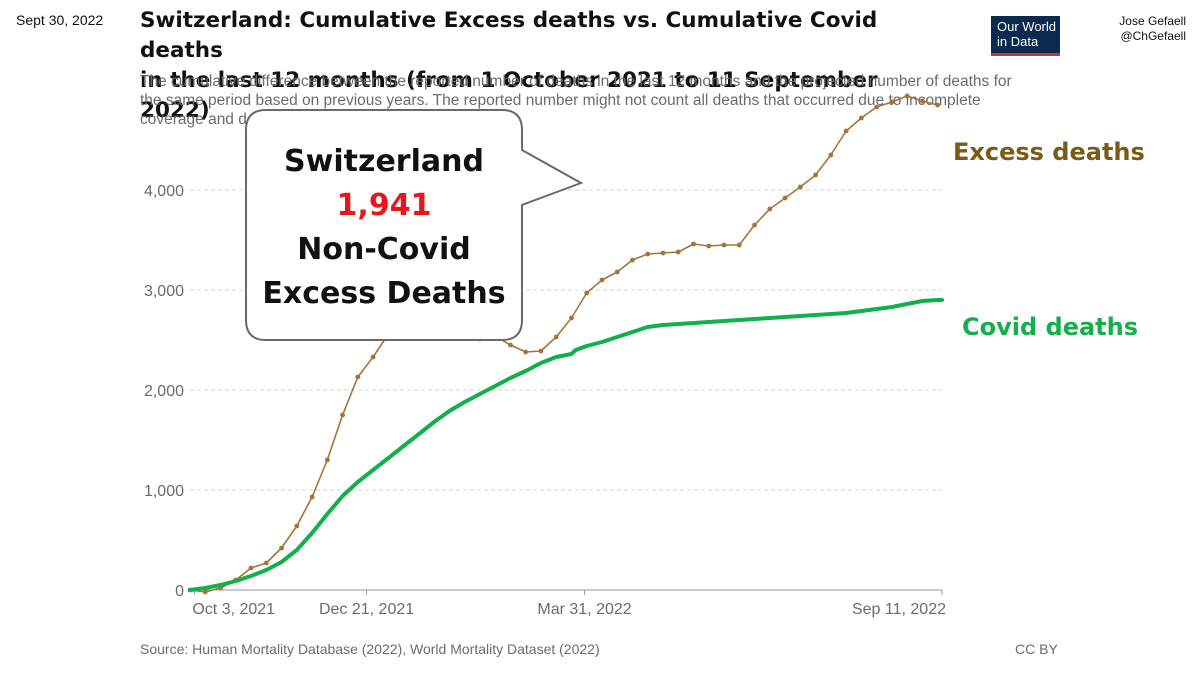 This screenshot has height=675, width=1200. What do you see at coordinates (164, 391) in the screenshot?
I see `y-tick-label: 2,000` at bounding box center [164, 391].